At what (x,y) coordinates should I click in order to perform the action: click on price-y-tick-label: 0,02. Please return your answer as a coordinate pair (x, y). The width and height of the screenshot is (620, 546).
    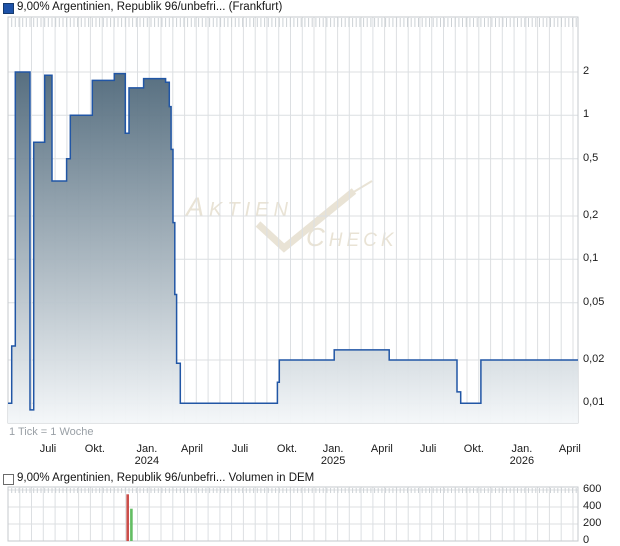
    Looking at the image, I should click on (594, 359).